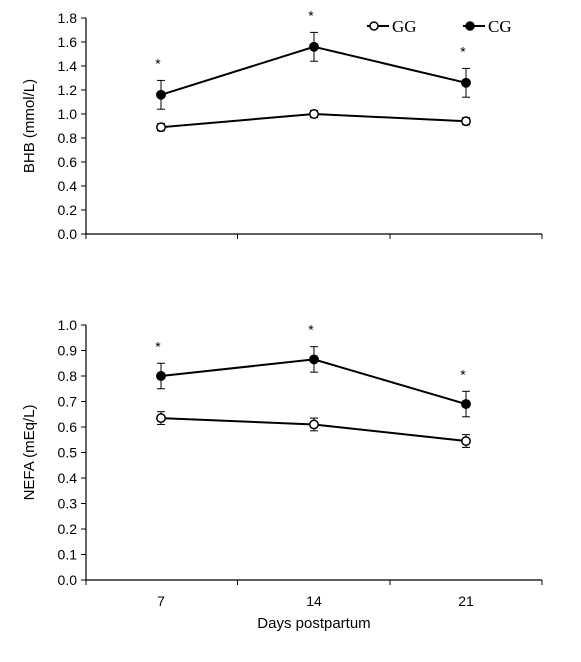  Describe the element at coordinates (68, 18) in the screenshot. I see `y-tick-label: 1.8` at that location.